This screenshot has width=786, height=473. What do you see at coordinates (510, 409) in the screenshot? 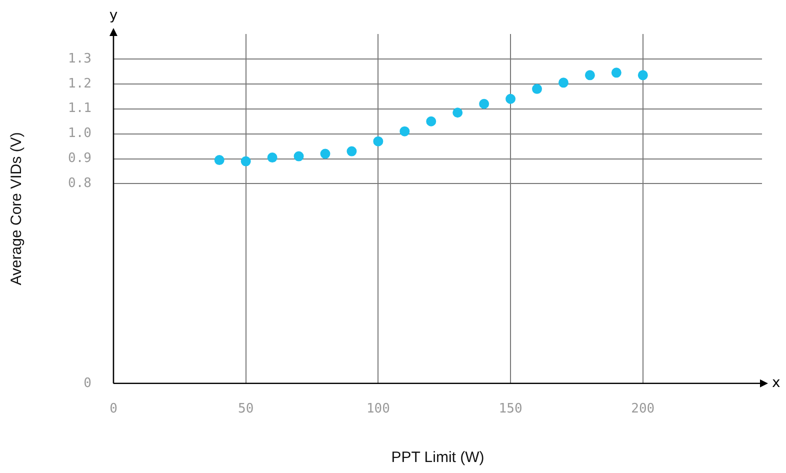
I see `x-tick-label: 150` at bounding box center [510, 409].